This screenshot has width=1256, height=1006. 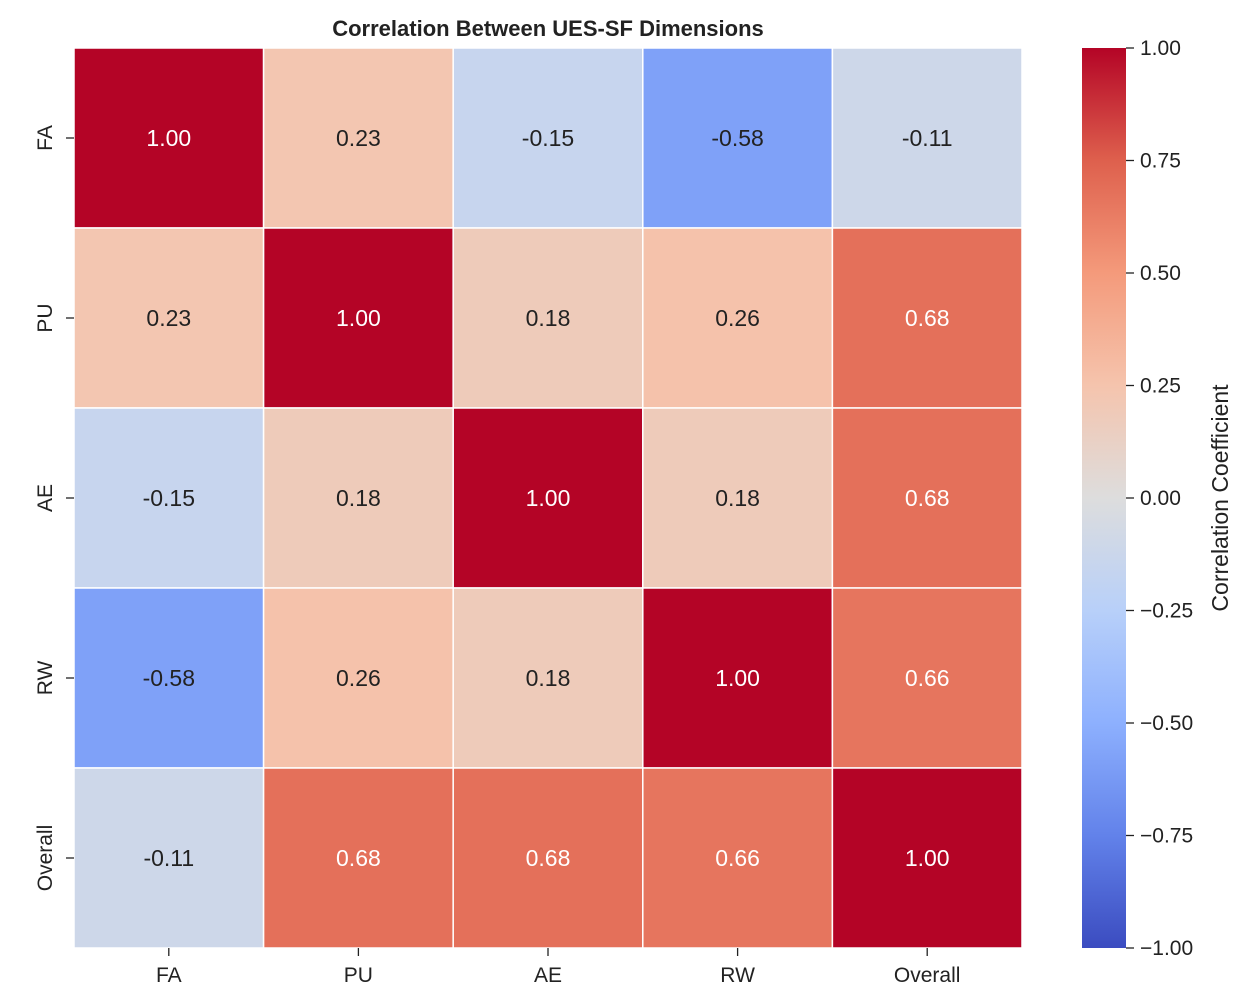 I want to click on cell-ae-pu, so click(x=358, y=498).